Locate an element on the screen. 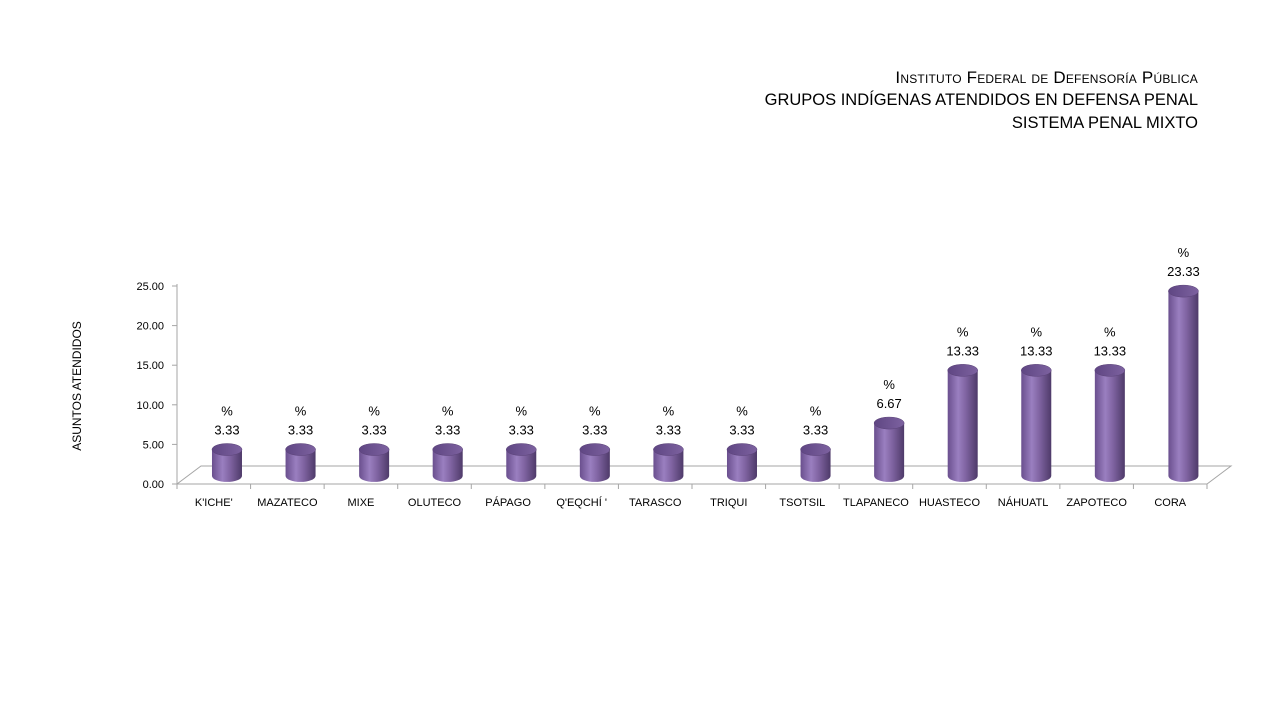  x-tick-label: MAZATECO is located at coordinates (287, 503).